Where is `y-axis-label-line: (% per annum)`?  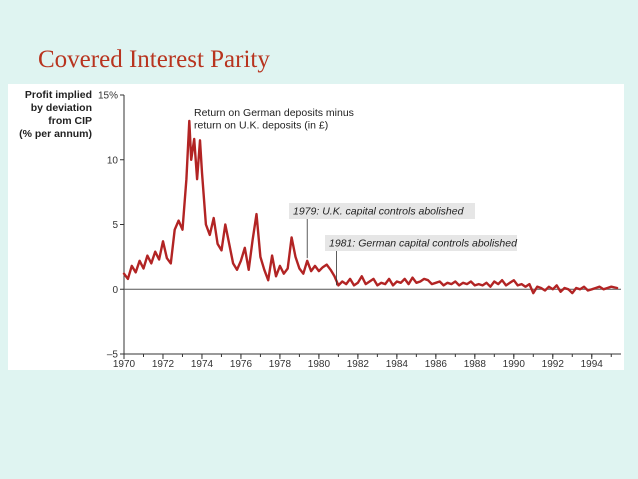 y-axis-label-line: (% per annum) is located at coordinates (55, 134).